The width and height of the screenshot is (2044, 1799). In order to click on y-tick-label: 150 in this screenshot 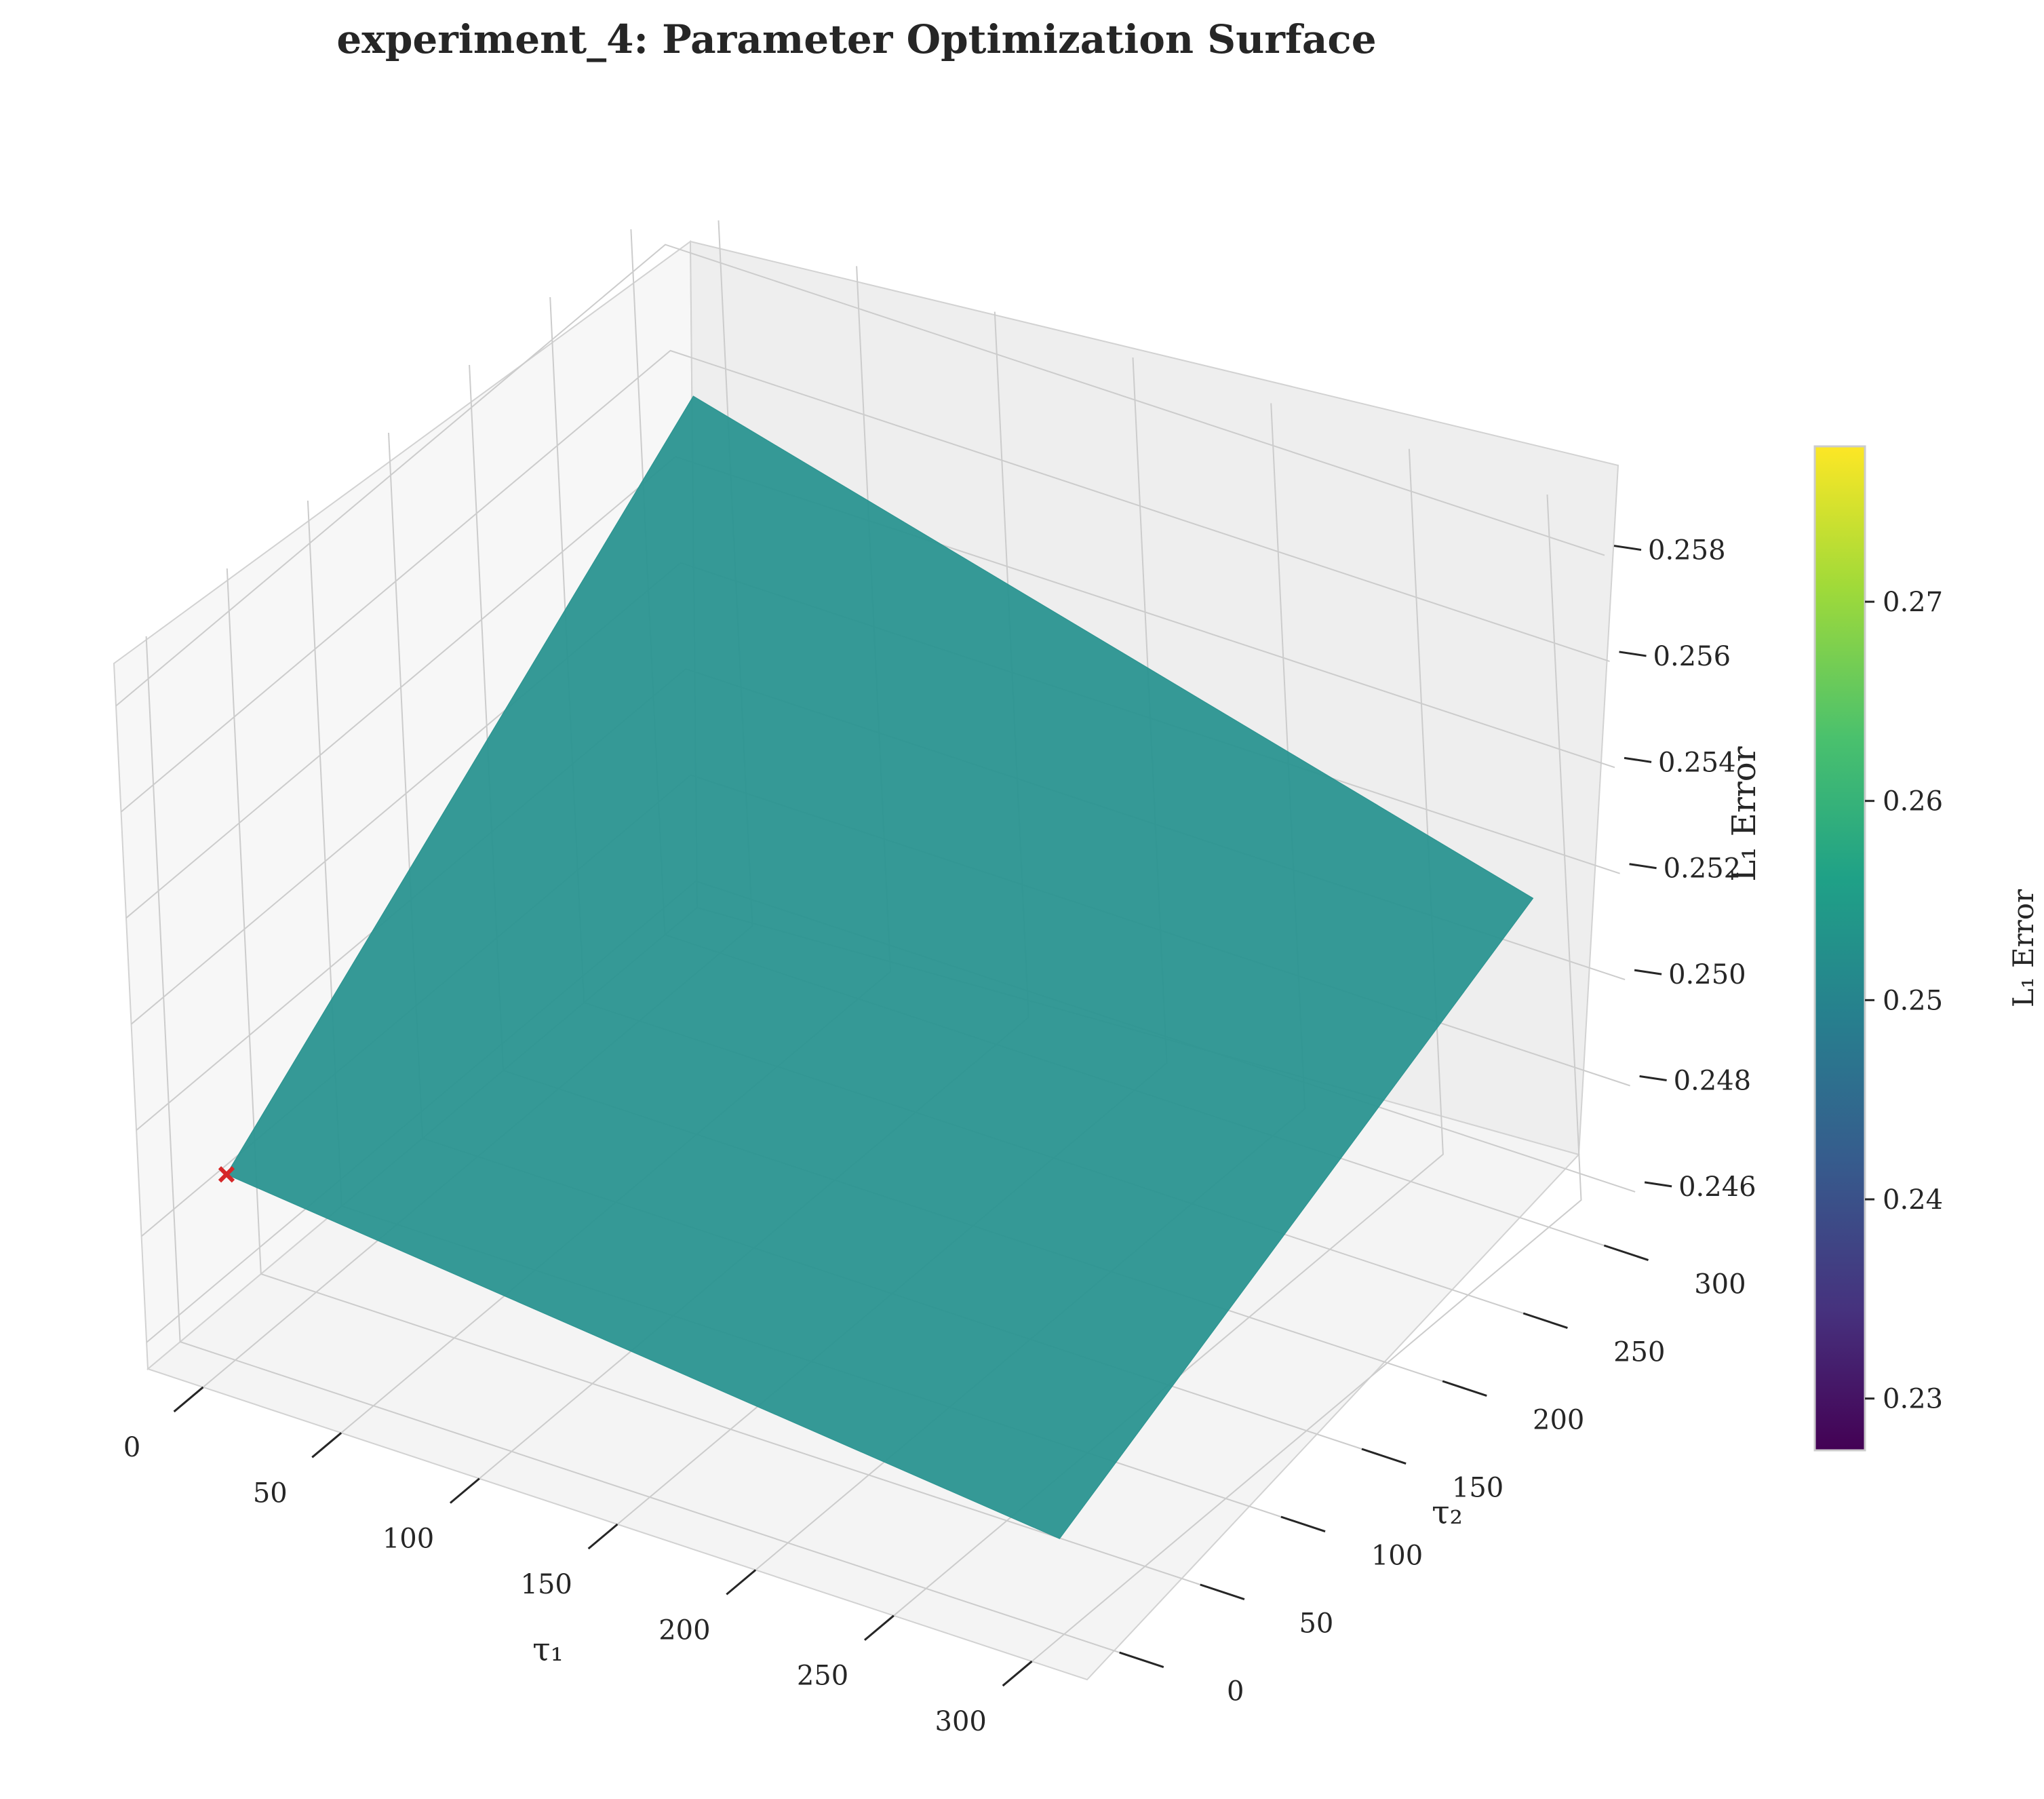, I will do `click(1477, 1488)`.